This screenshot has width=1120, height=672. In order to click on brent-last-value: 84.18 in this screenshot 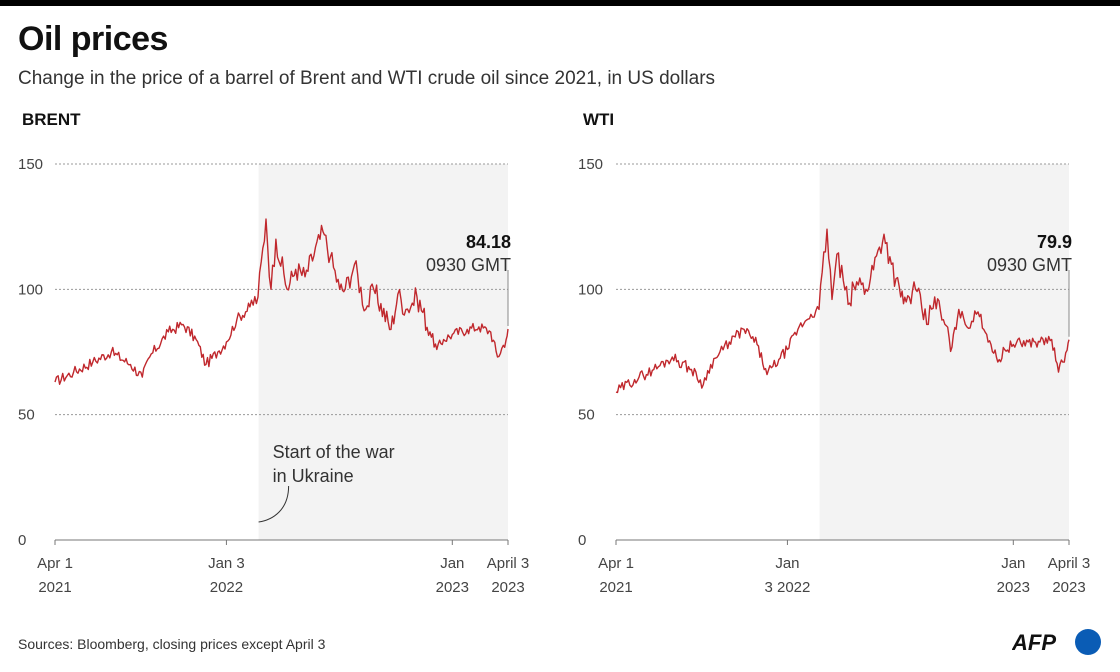, I will do `click(488, 242)`.